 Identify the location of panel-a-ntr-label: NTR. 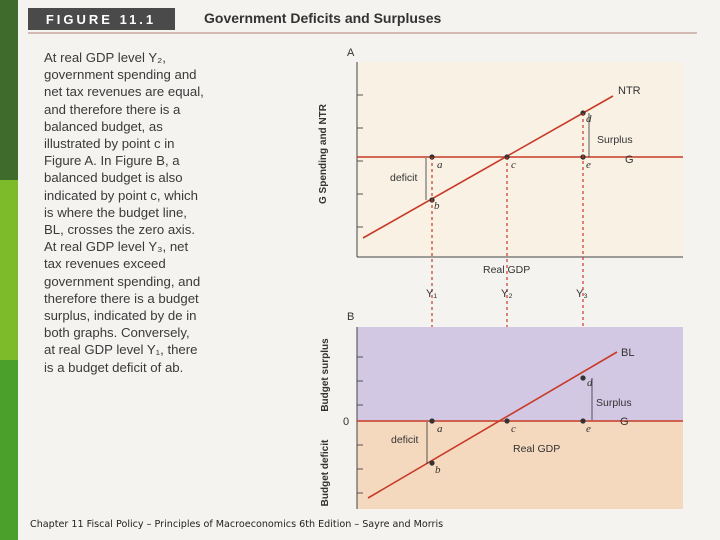
(629, 91).